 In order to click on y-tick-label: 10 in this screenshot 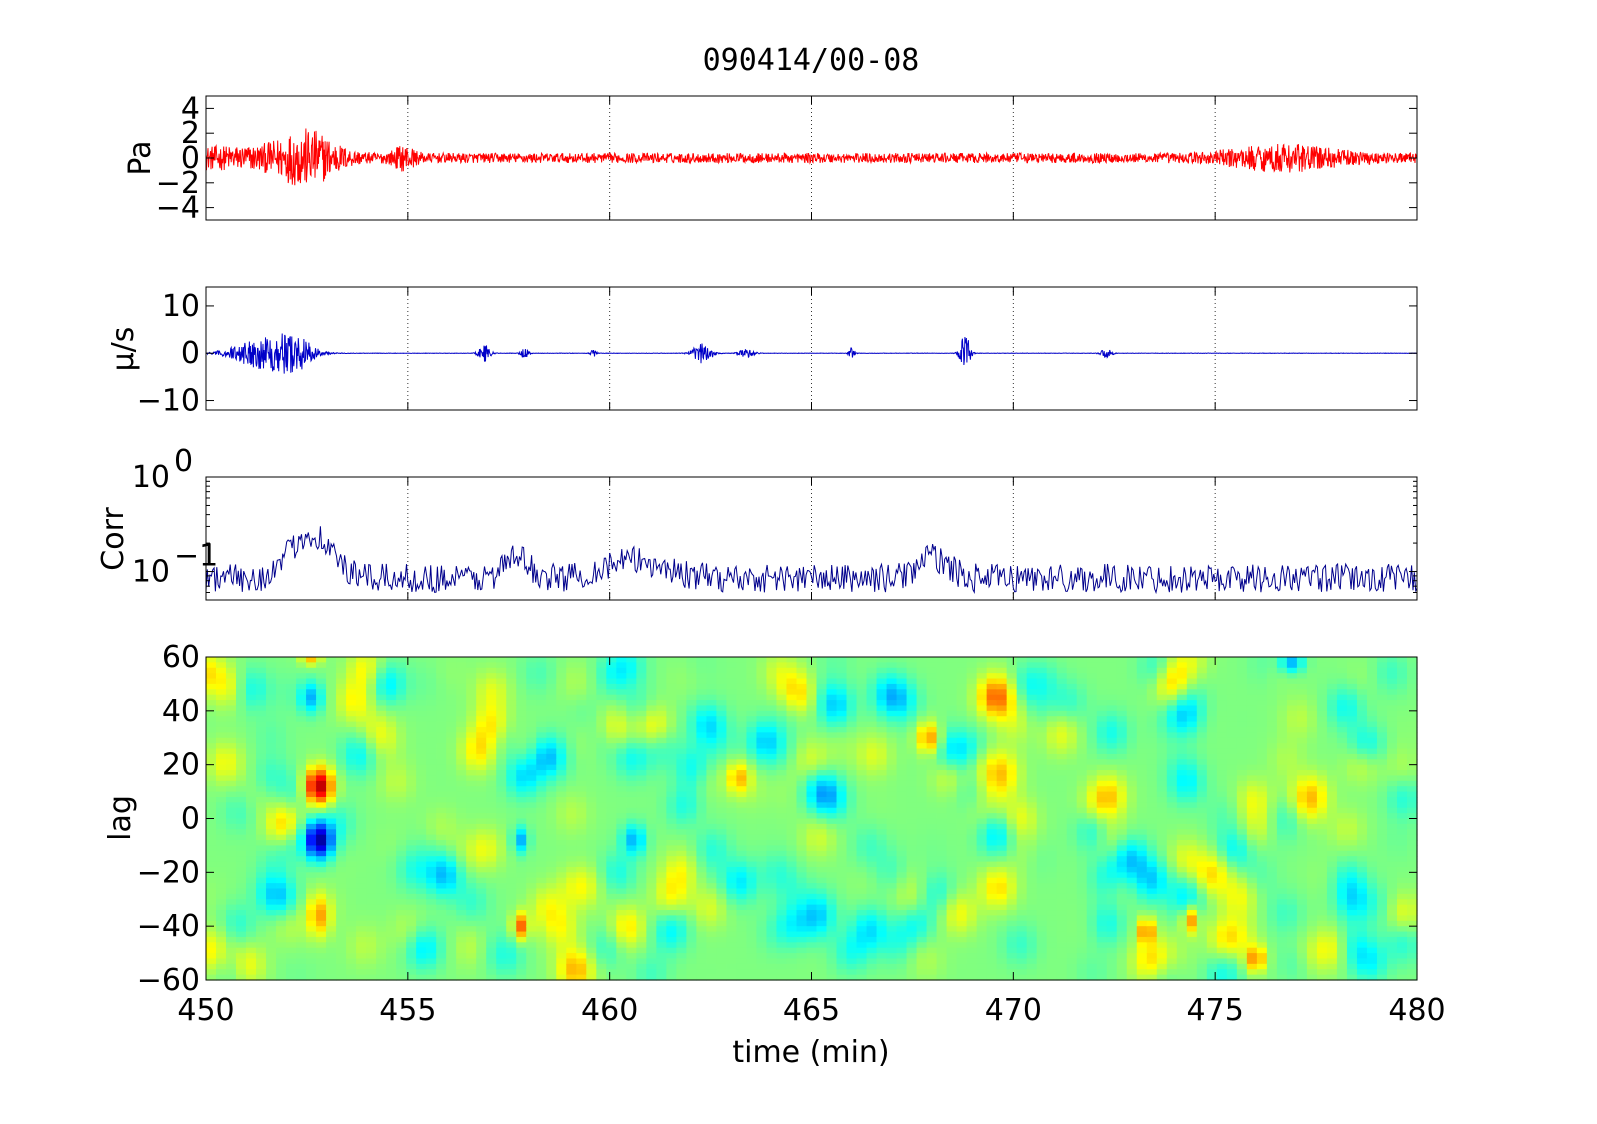, I will do `click(151, 477)`.